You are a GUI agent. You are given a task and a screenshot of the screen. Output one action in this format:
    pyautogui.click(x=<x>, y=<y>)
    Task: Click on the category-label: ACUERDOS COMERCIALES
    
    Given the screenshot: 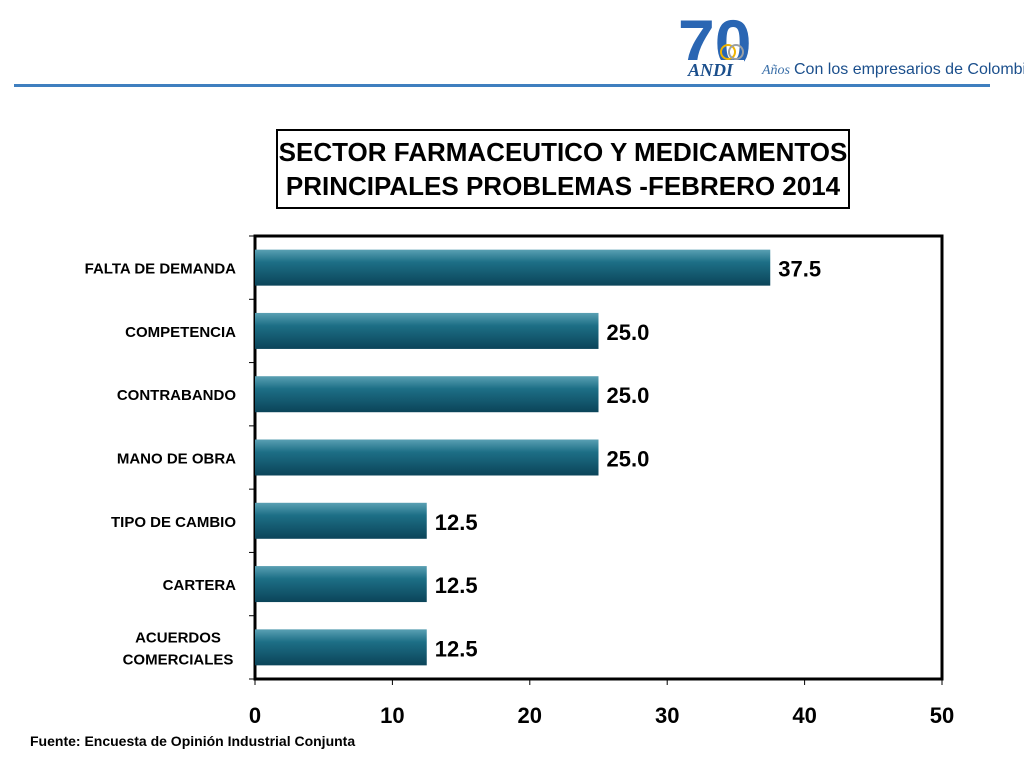 What is the action you would take?
    pyautogui.click(x=178, y=648)
    